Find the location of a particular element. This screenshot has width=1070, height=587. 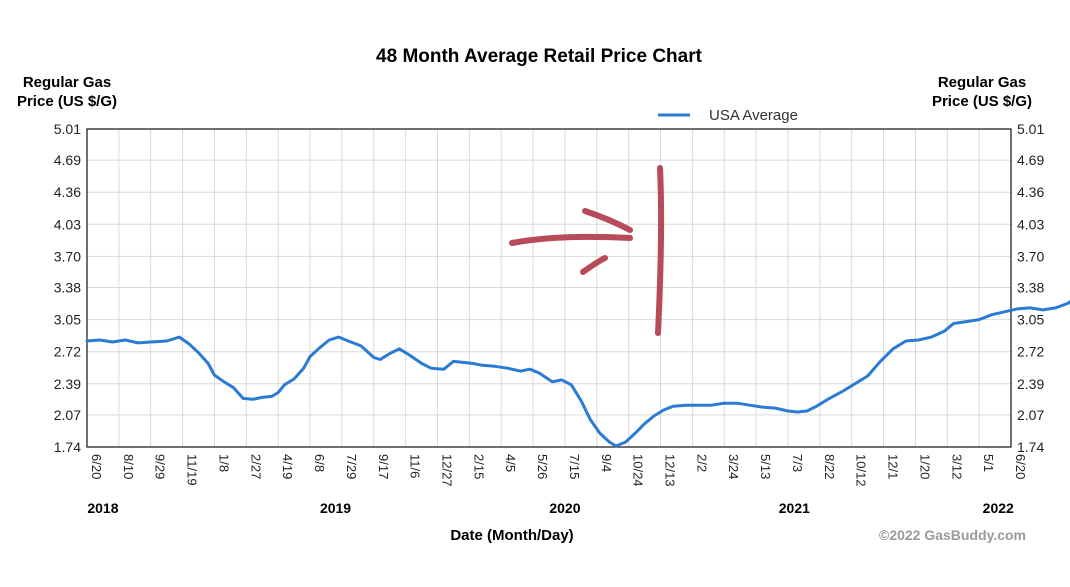

year-label: 2020 is located at coordinates (564, 508).